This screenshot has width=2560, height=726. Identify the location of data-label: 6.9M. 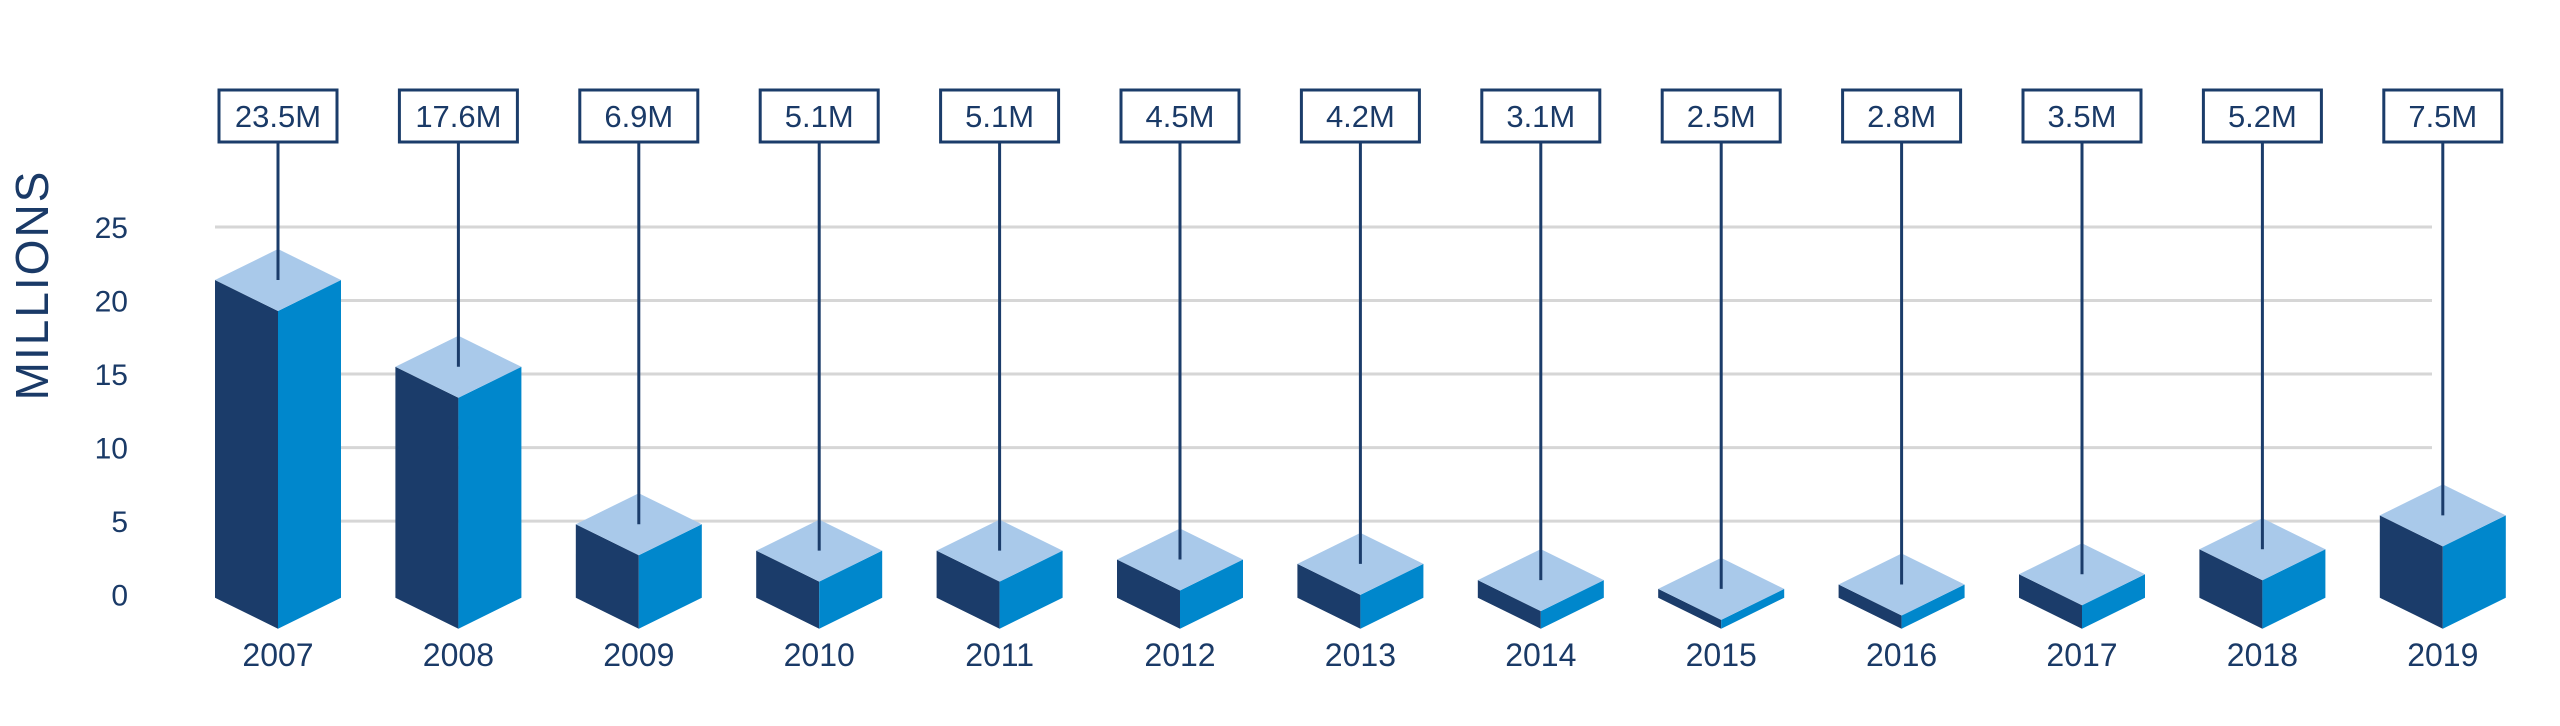
(638, 116).